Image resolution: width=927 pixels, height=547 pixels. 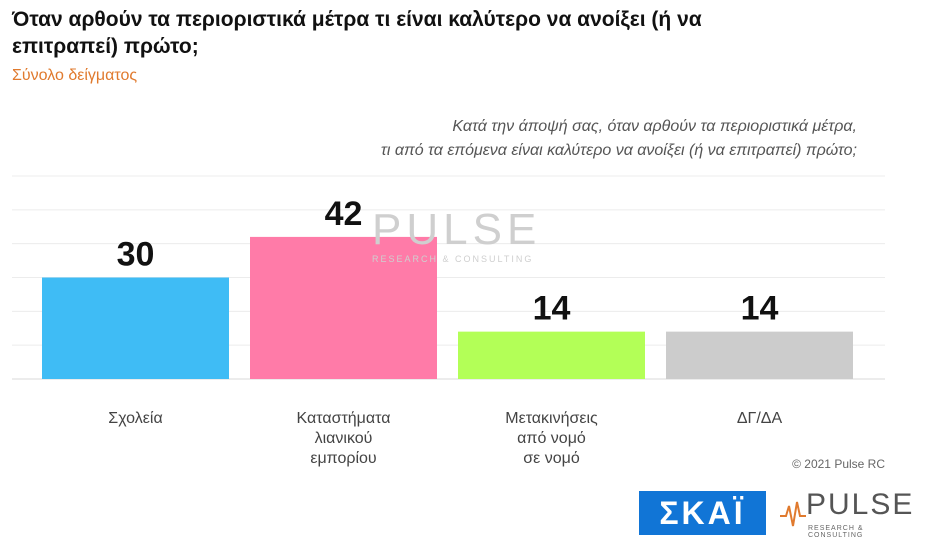 What do you see at coordinates (551, 438) in the screenshot?
I see `category-label: από νομό` at bounding box center [551, 438].